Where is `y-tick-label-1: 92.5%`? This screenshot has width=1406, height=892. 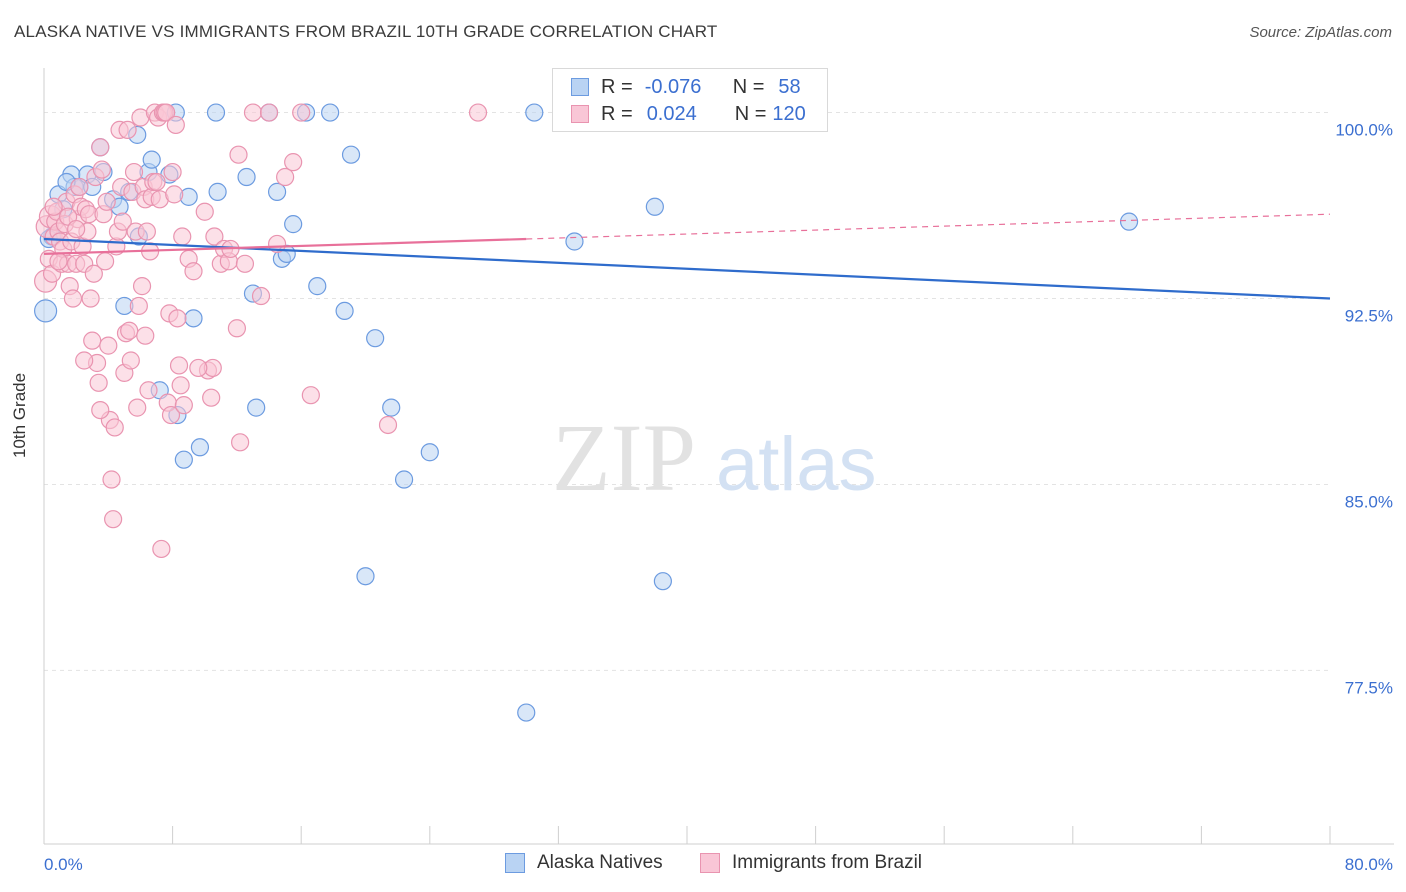 y-tick-label-1: 92.5% is located at coordinates (1369, 316).